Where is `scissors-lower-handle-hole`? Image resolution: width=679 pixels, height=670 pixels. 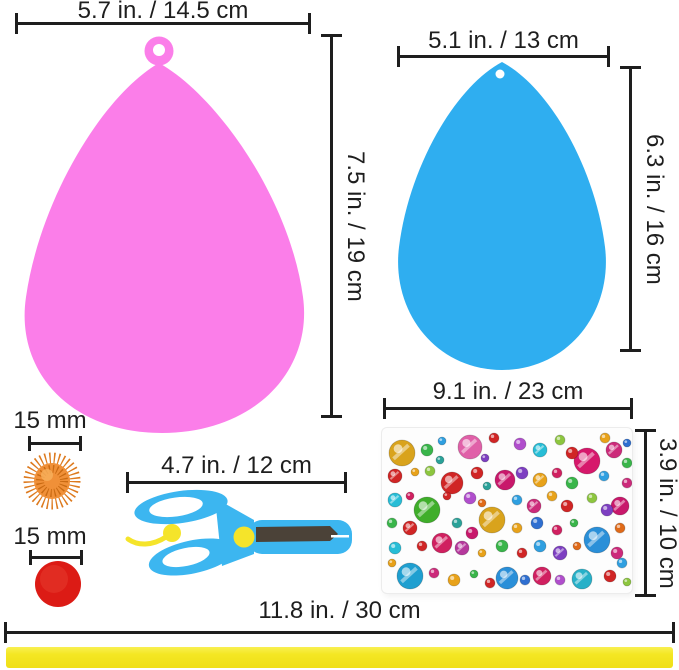
scissors-lower-handle-hole is located at coordinates (186, 557).